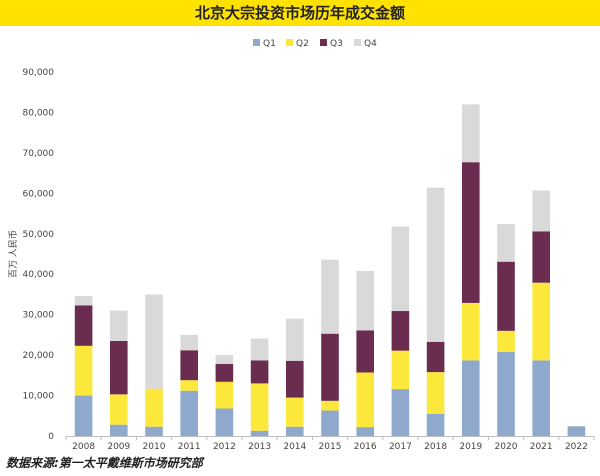 The height and width of the screenshot is (476, 600). Describe the element at coordinates (357, 42) in the screenshot. I see `legend-swatch-q4` at that location.